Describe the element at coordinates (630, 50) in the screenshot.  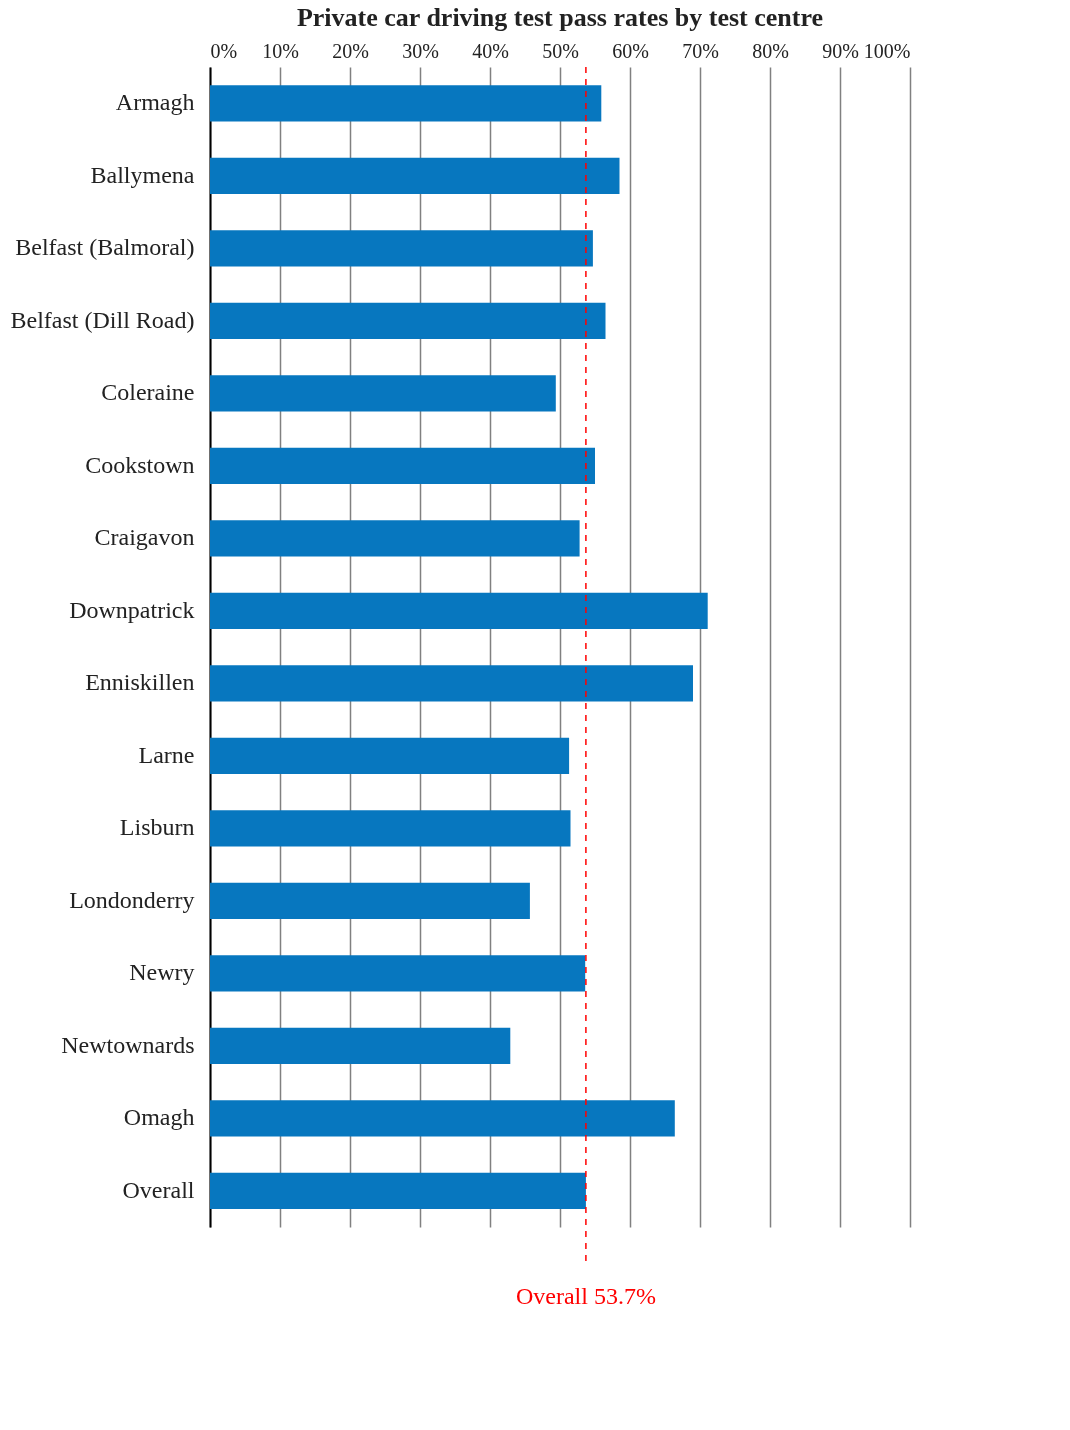
I see `x-tick-label: 60%` at that location.